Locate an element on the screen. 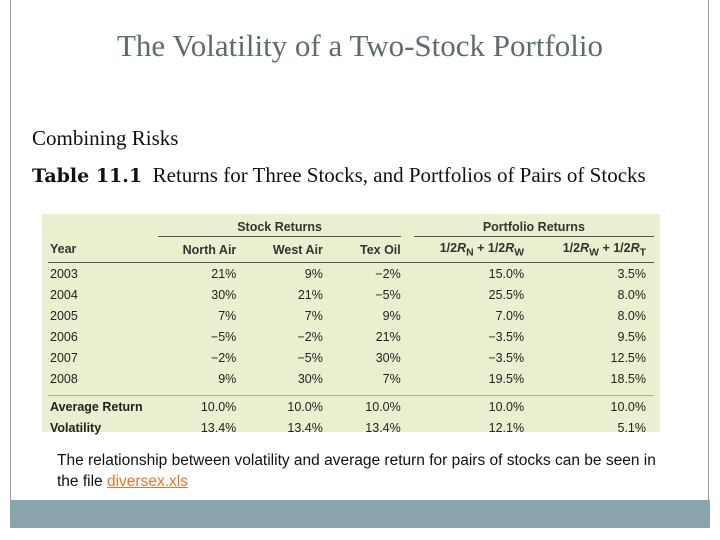  table-row: 2003 21% 9% −2% 15.0% 3.5% is located at coordinates (351, 274).